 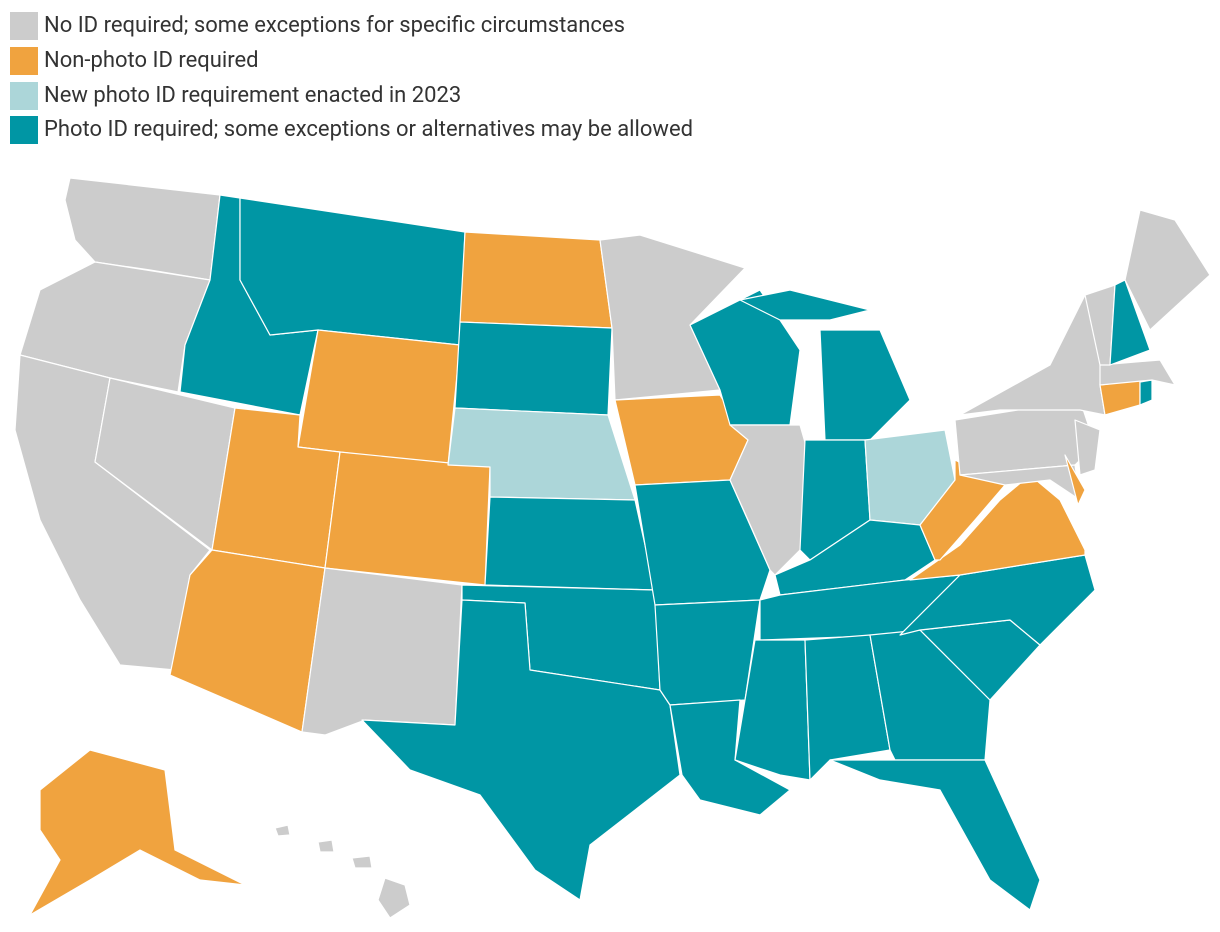 I want to click on legend-label: Non-photo ID required, so click(x=151, y=60).